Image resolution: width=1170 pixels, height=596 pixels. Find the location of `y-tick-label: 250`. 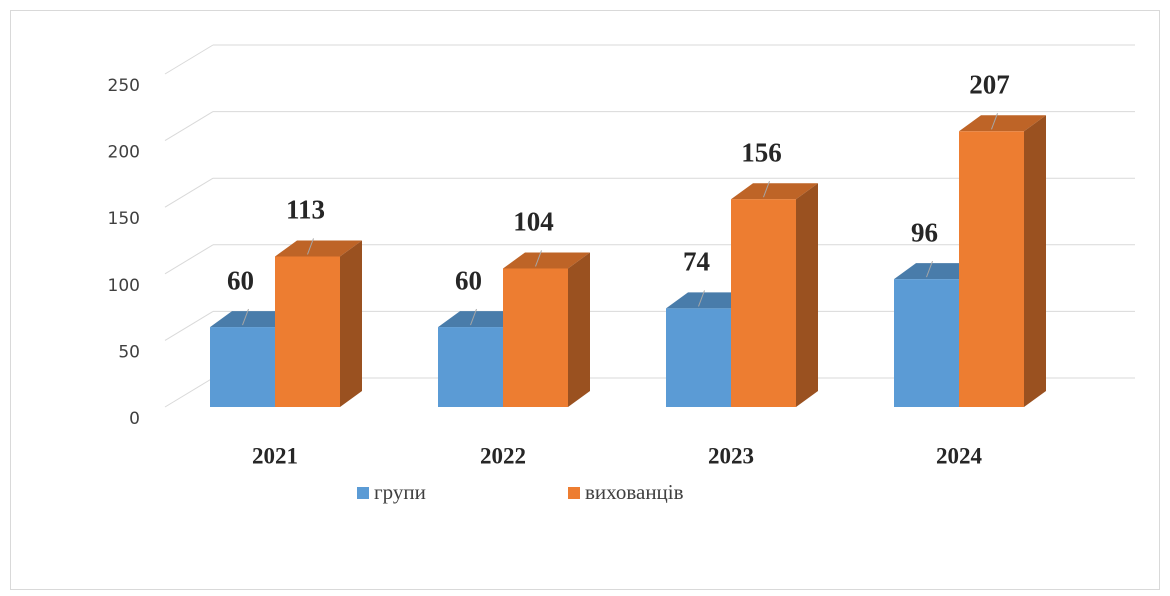

y-tick-label: 250 is located at coordinates (124, 86).